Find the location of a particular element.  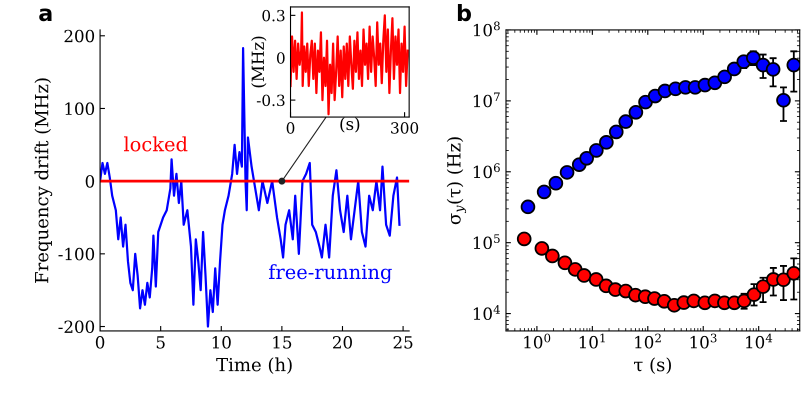

y-axis-title: σ$_{y}$(τ) (Hz) is located at coordinates (456, 180).